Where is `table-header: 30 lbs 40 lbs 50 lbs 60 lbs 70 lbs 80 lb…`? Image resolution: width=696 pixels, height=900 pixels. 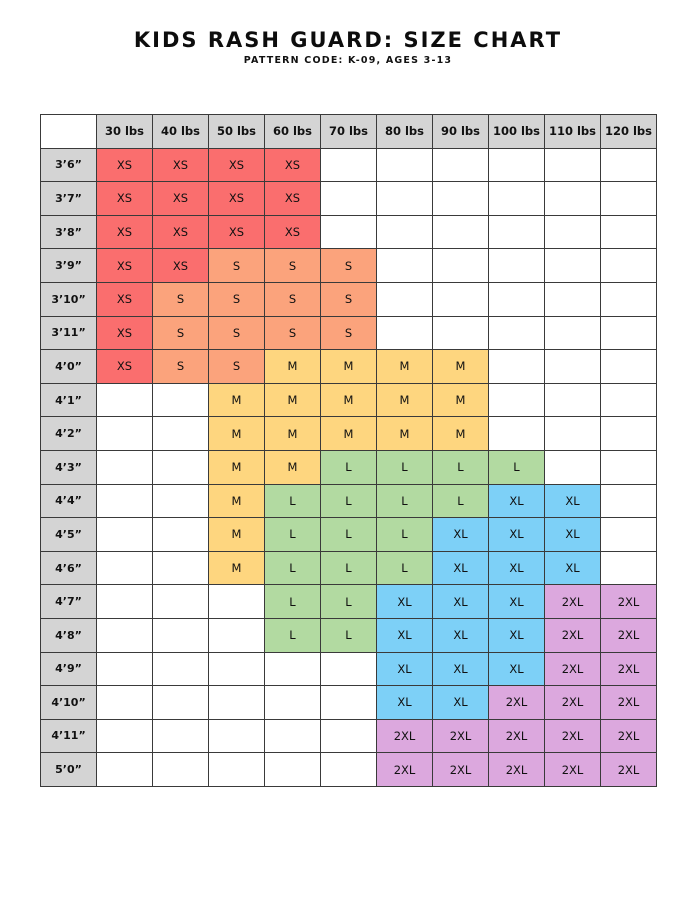 table-header: 30 lbs 40 lbs 50 lbs 60 lbs 70 lbs 80 lb… is located at coordinates (348, 131).